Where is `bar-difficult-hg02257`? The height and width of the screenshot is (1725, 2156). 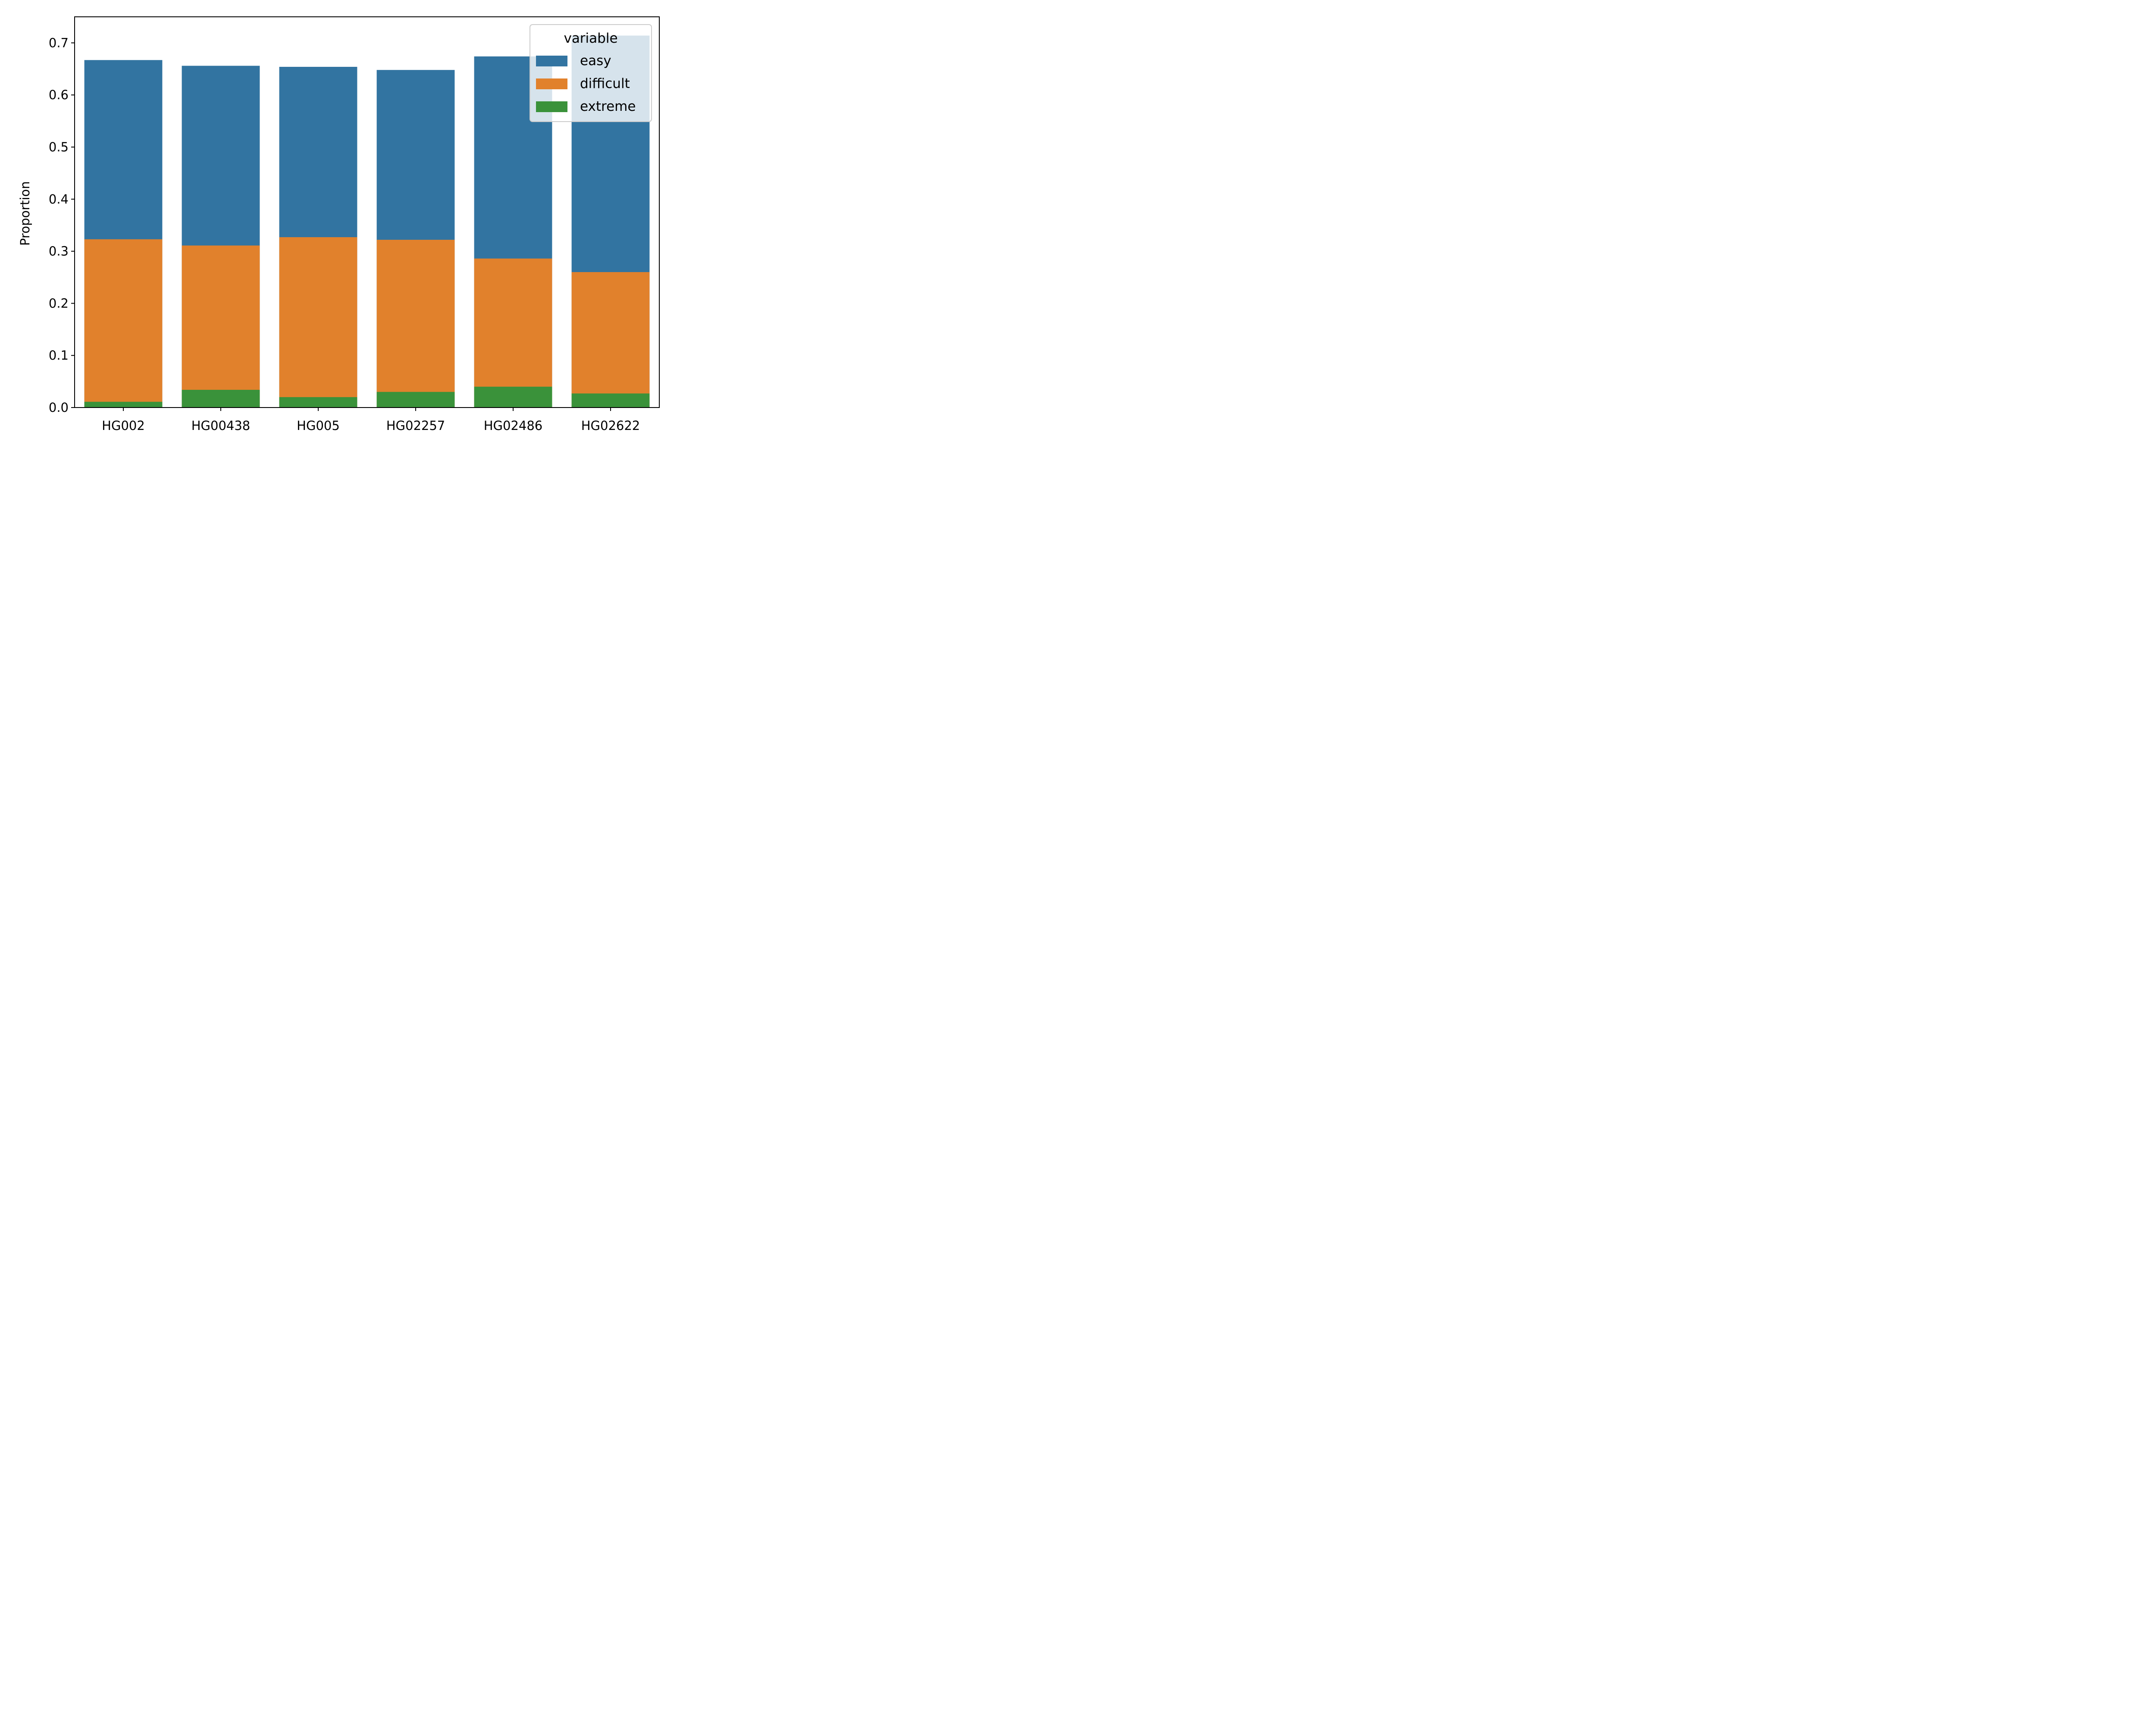 bar-difficult-hg02257 is located at coordinates (415, 324).